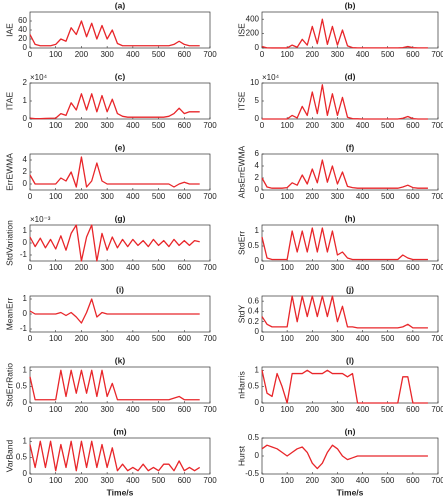 The width and height of the screenshot is (443, 500). I want to click on y-axis-label: ISE, so click(241, 30).